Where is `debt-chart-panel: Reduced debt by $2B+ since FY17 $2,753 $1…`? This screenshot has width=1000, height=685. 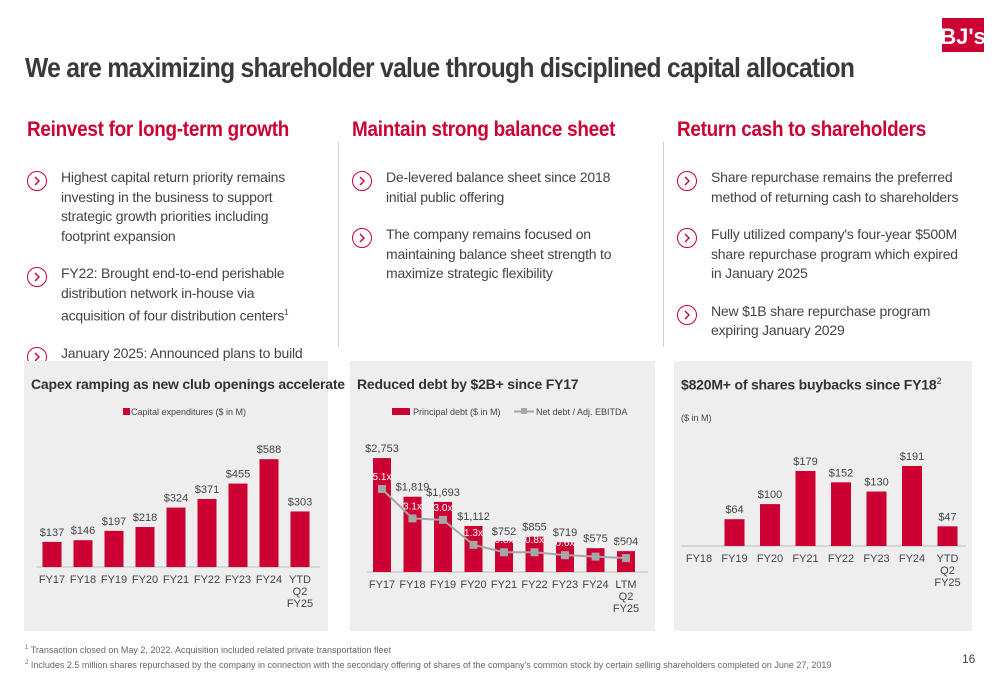
debt-chart-panel: Reduced debt by $2B+ since FY17 $2,753 $1… is located at coordinates (502, 496).